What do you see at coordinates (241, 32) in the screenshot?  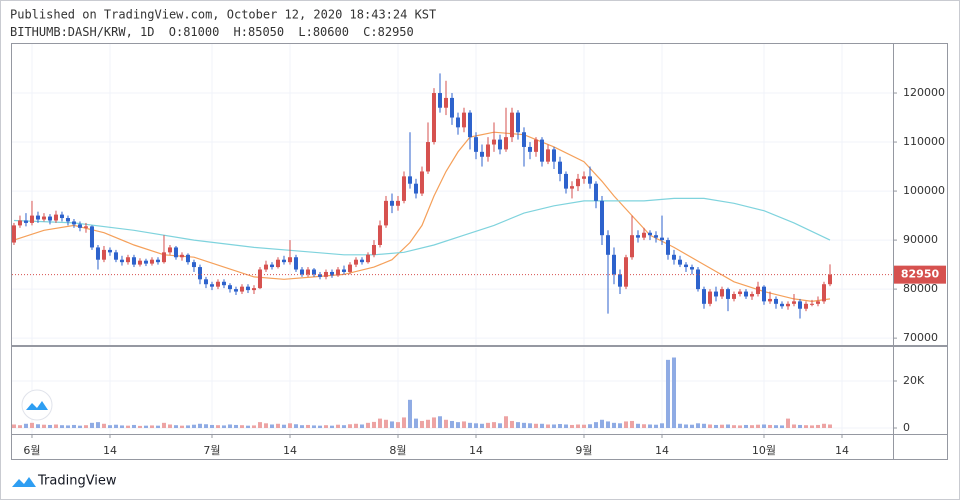 I see `ohlc-label: H:` at bounding box center [241, 32].